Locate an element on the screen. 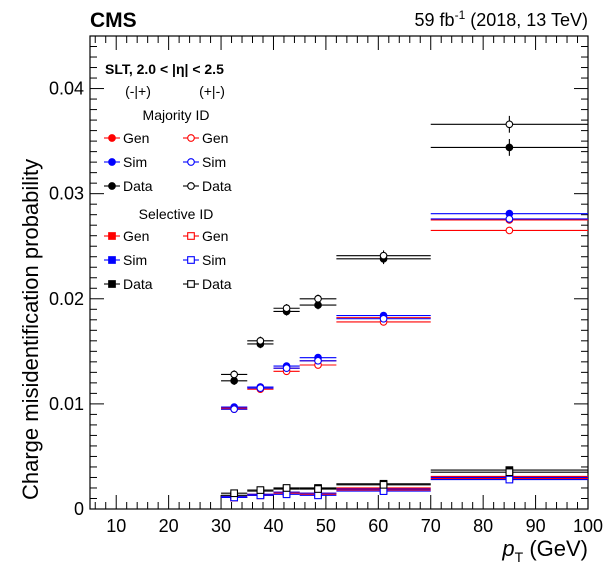 Image resolution: width=606 pixels, height=569 pixels. x-axis-title-sub: T is located at coordinates (519, 557).